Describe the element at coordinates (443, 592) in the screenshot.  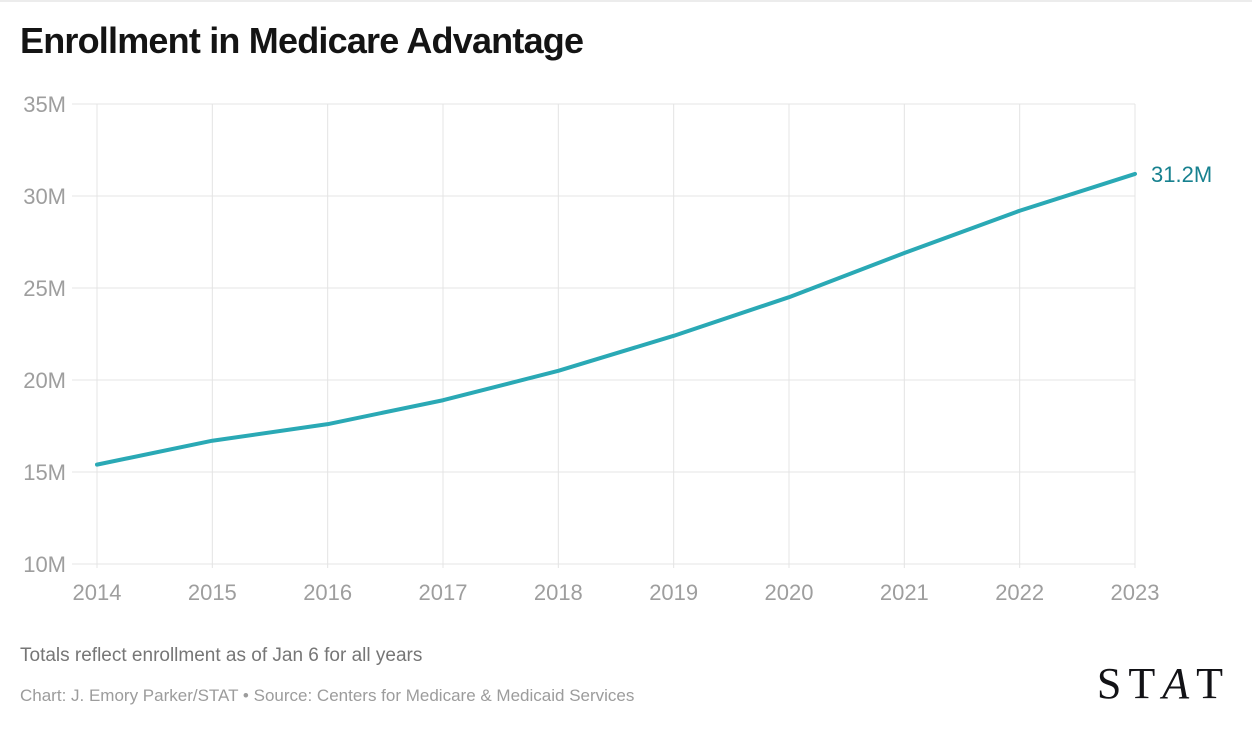
I see `x-axis-tick-label: 2017` at that location.